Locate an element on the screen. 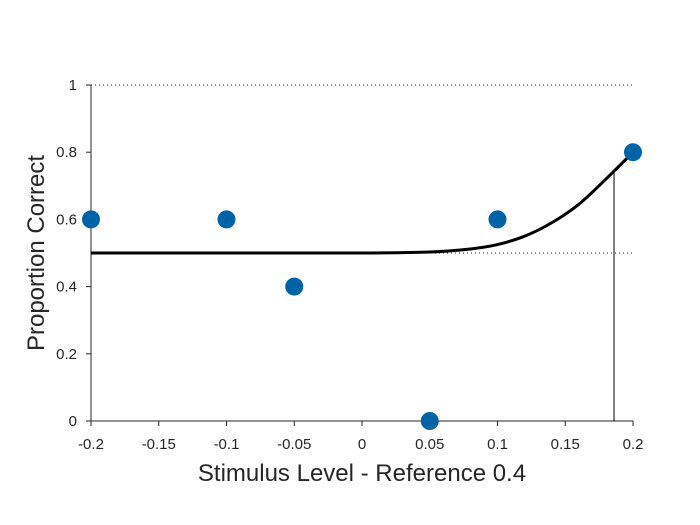 This screenshot has width=700, height=525. x-tick-label: -0.05 is located at coordinates (294, 444).